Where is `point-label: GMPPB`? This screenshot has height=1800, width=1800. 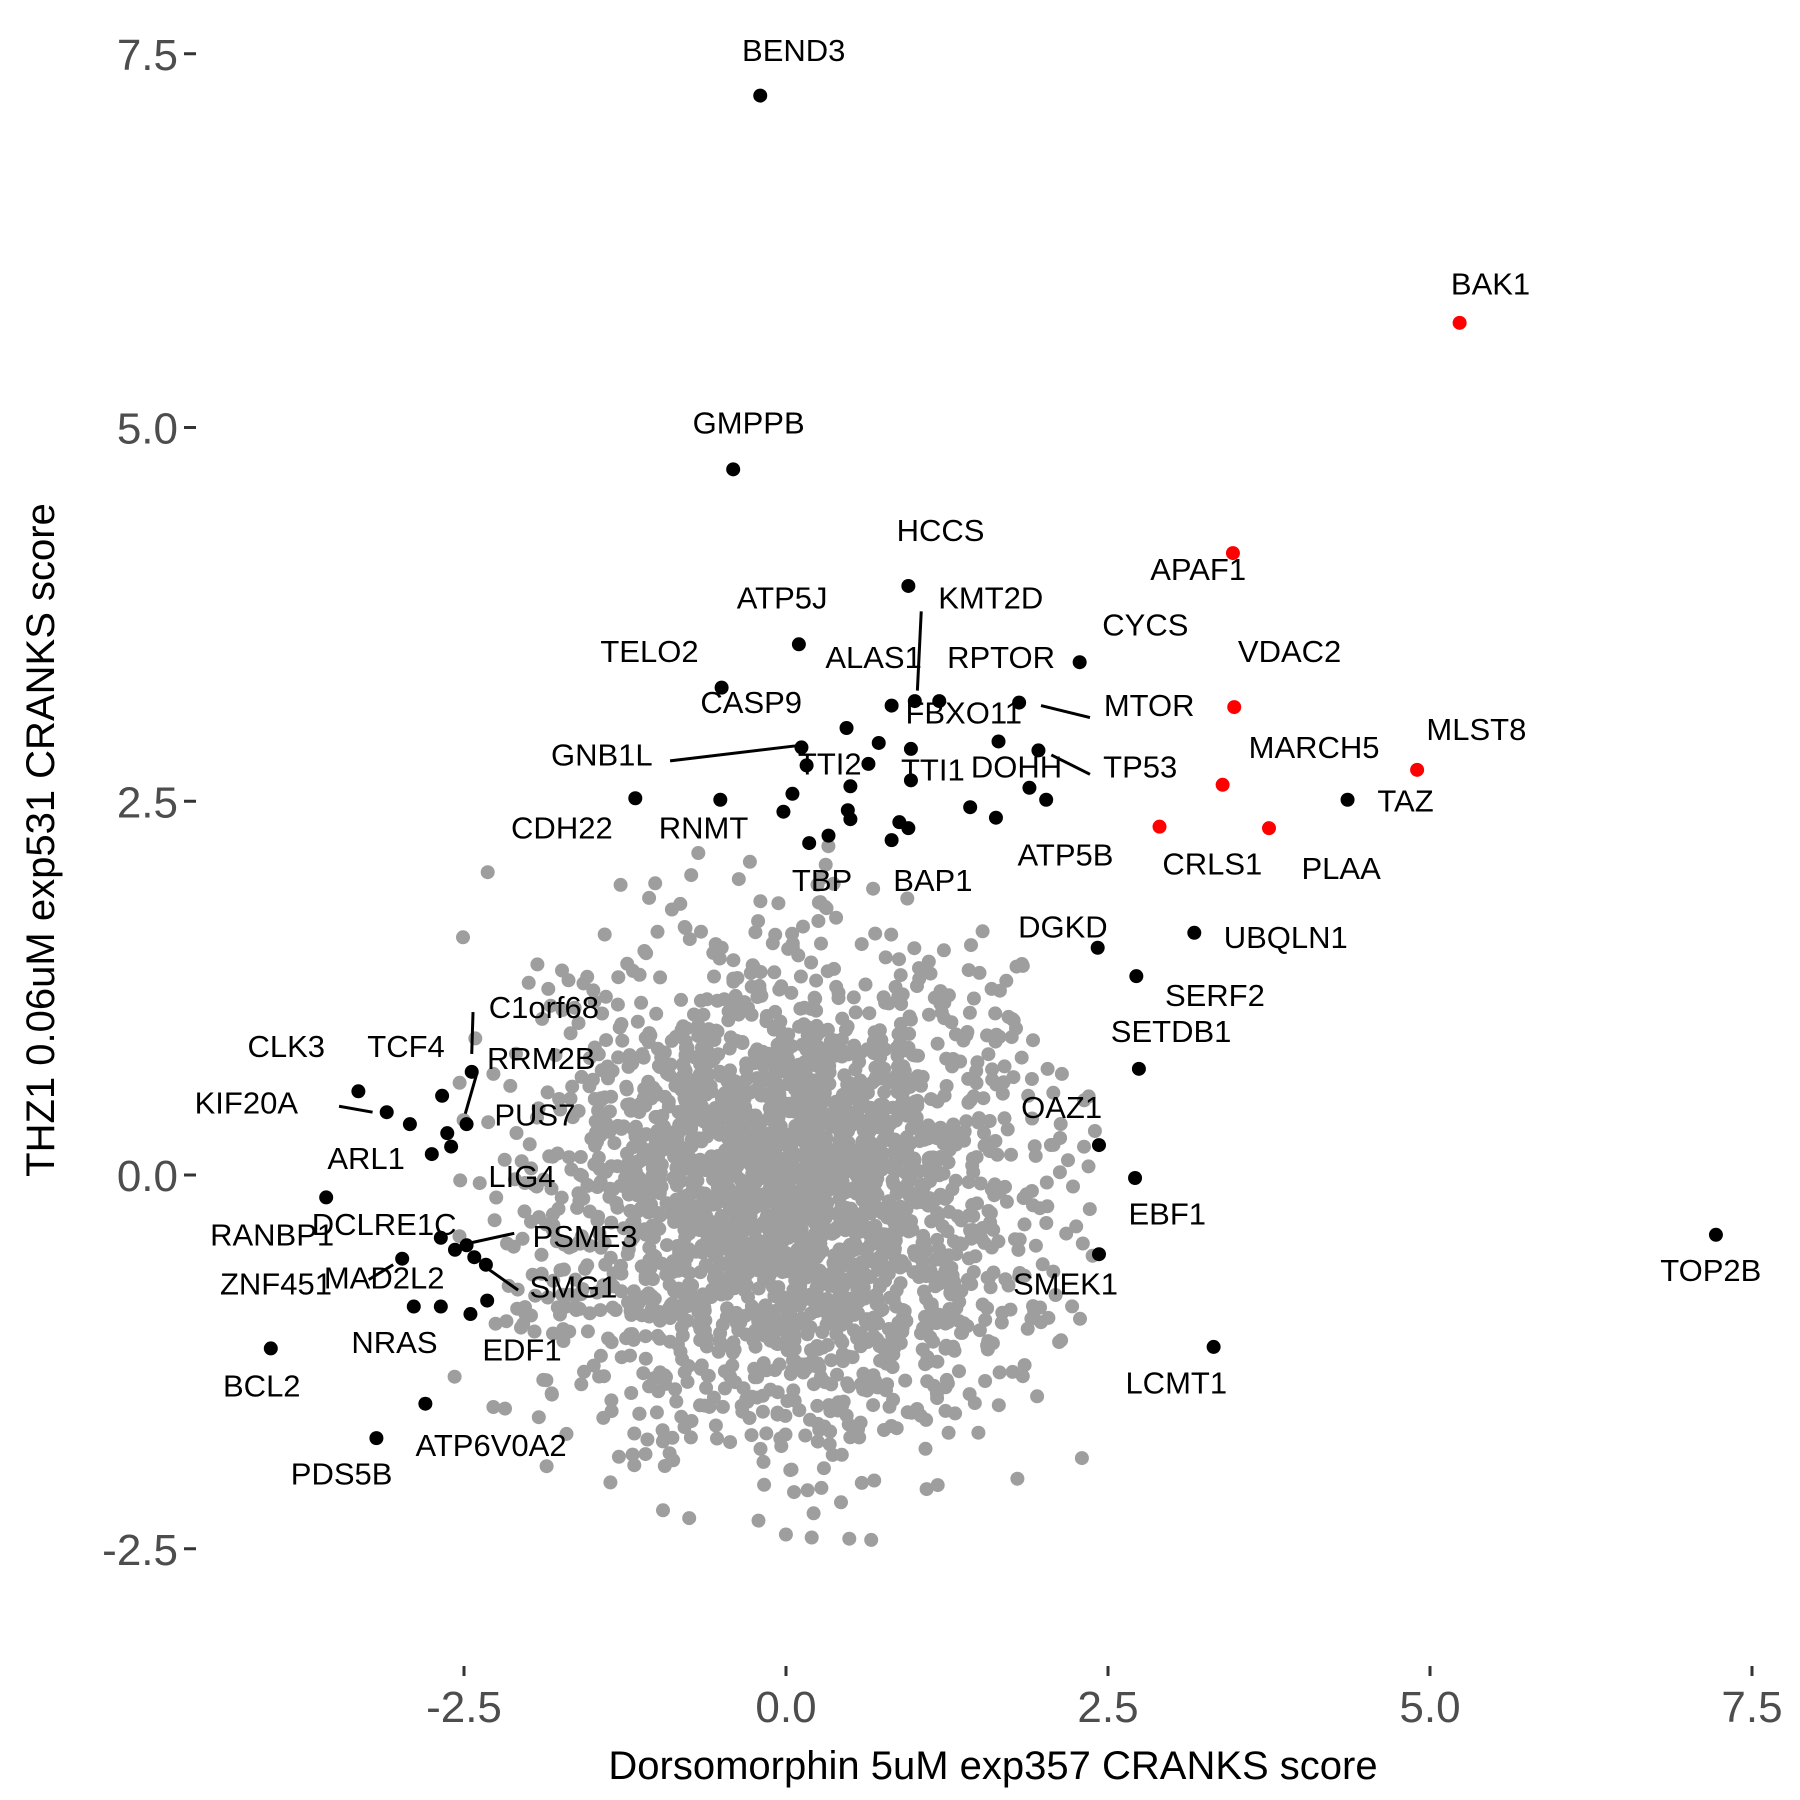
point-label: GMPPB is located at coordinates (749, 422).